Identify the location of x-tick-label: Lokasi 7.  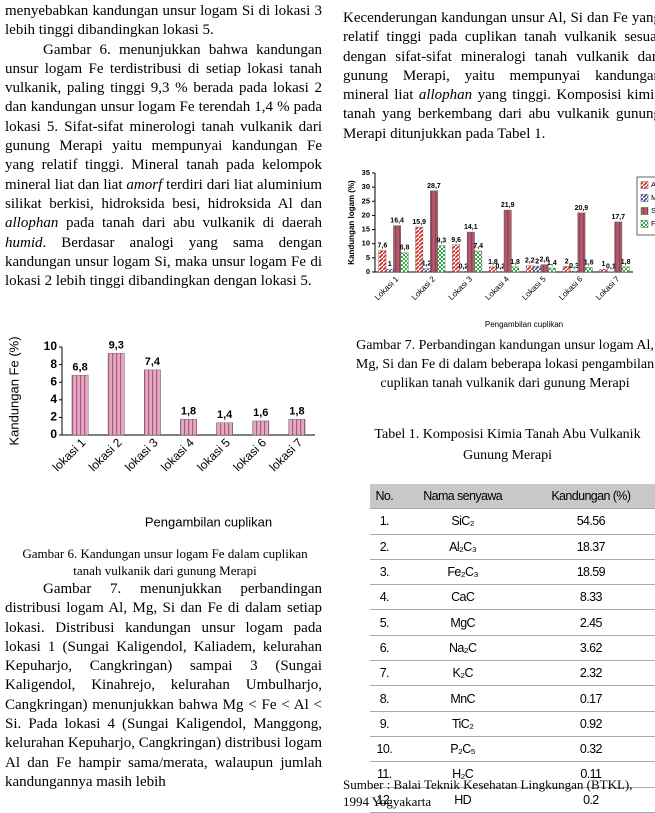
(608, 288).